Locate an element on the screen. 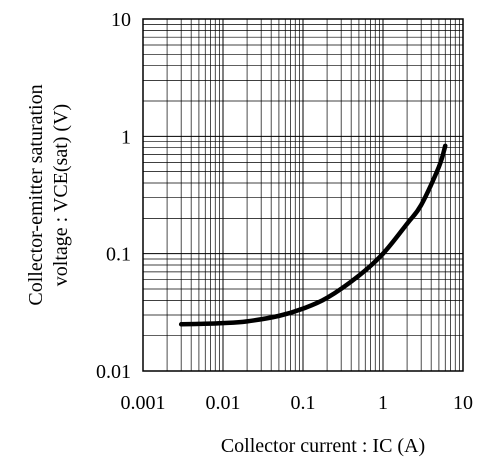  x-tick-label: 0.1 is located at coordinates (303, 403).